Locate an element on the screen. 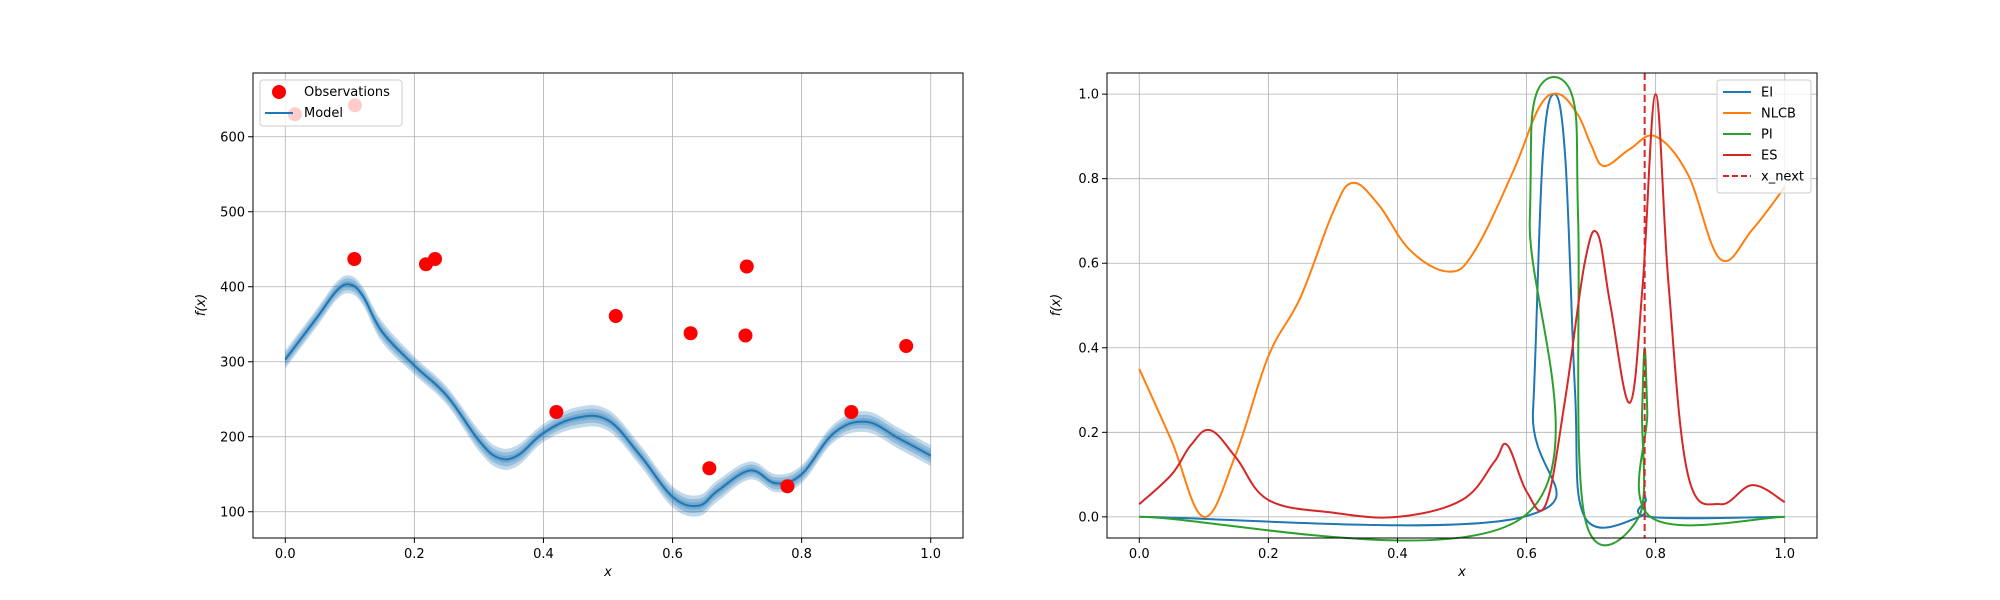 This screenshot has height=600, width=2000. y-tick-label: 0.0 is located at coordinates (1088, 517).